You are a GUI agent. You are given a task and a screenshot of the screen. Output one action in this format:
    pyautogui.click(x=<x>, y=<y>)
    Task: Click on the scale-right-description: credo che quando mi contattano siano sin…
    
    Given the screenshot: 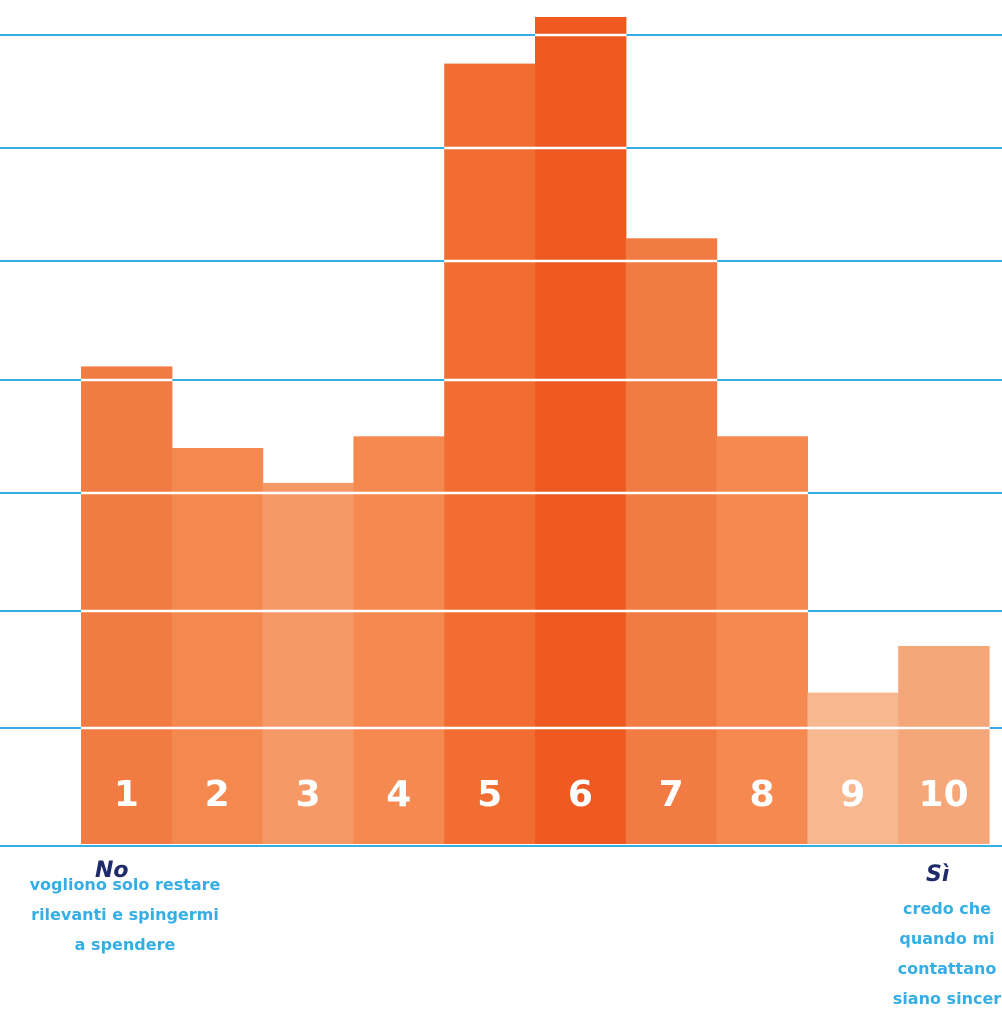 What is the action you would take?
    pyautogui.click(x=947, y=953)
    